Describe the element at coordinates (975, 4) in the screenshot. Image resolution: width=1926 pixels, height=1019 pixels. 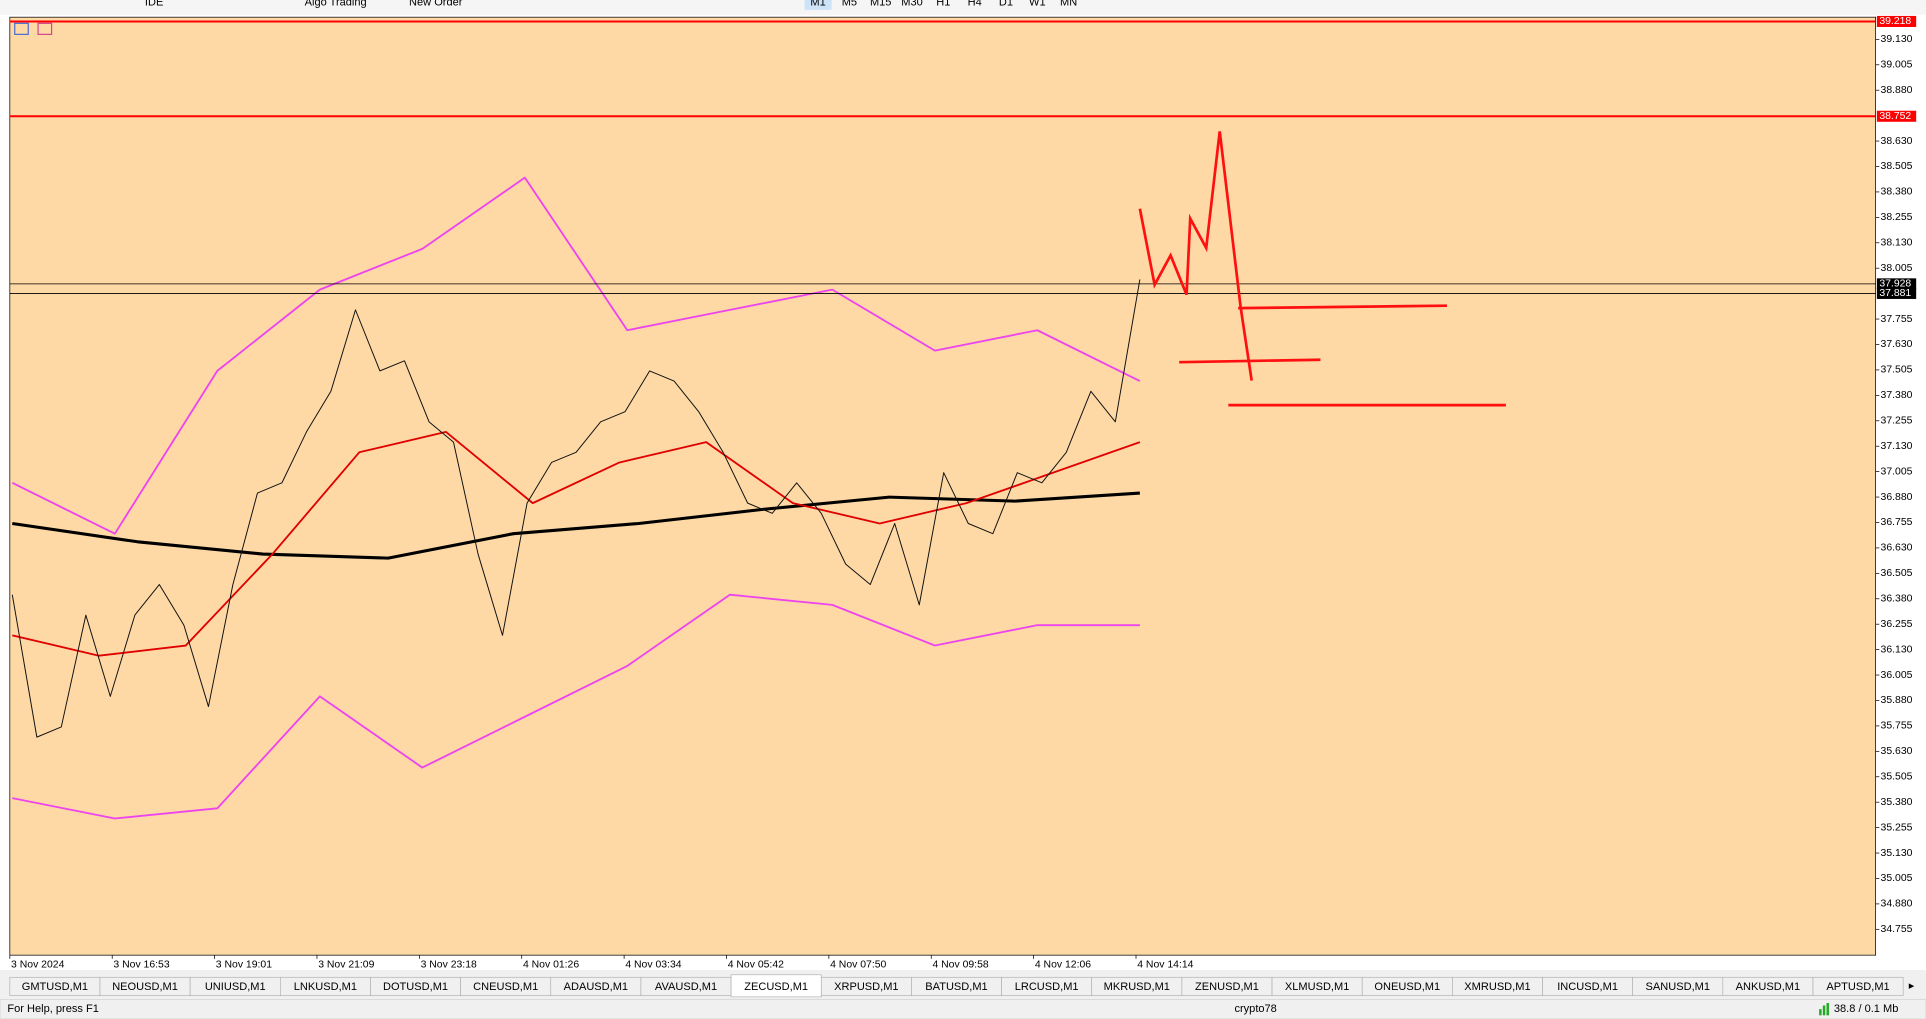
I see `timeframe-button: H4` at that location.